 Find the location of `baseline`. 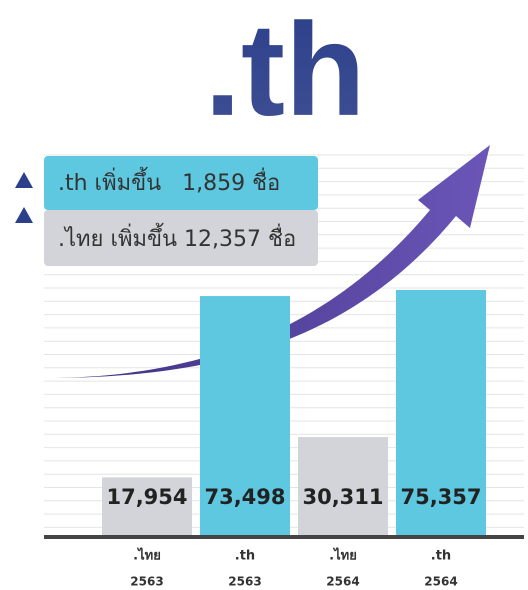

baseline is located at coordinates (284, 537).